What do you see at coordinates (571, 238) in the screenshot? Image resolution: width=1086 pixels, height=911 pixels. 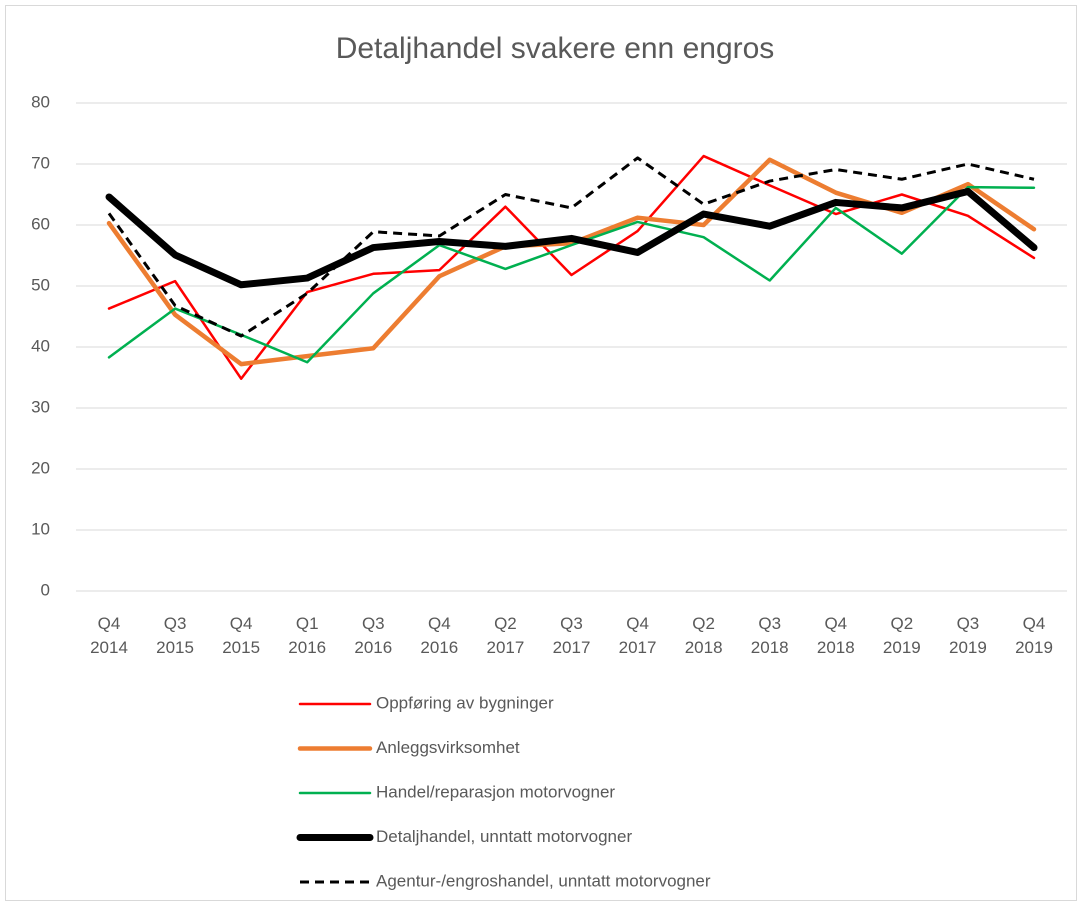 I see `series-line` at bounding box center [571, 238].